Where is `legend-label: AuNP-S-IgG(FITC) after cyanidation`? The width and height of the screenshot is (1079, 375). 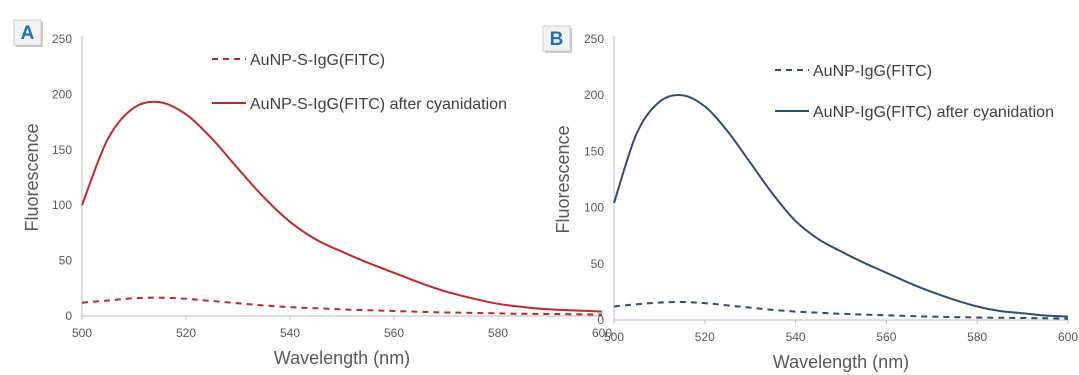 legend-label: AuNP-S-IgG(FITC) after cyanidation is located at coordinates (378, 104).